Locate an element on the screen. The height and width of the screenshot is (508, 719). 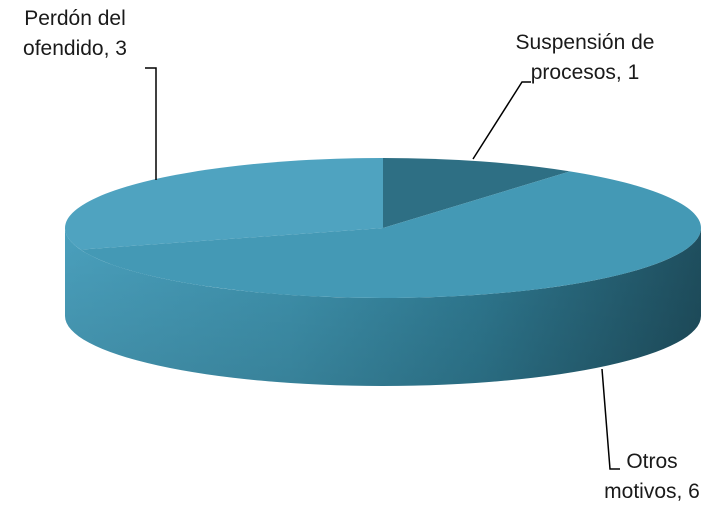
data-label-otros: Otros motivos, 6 is located at coordinates (652, 476).